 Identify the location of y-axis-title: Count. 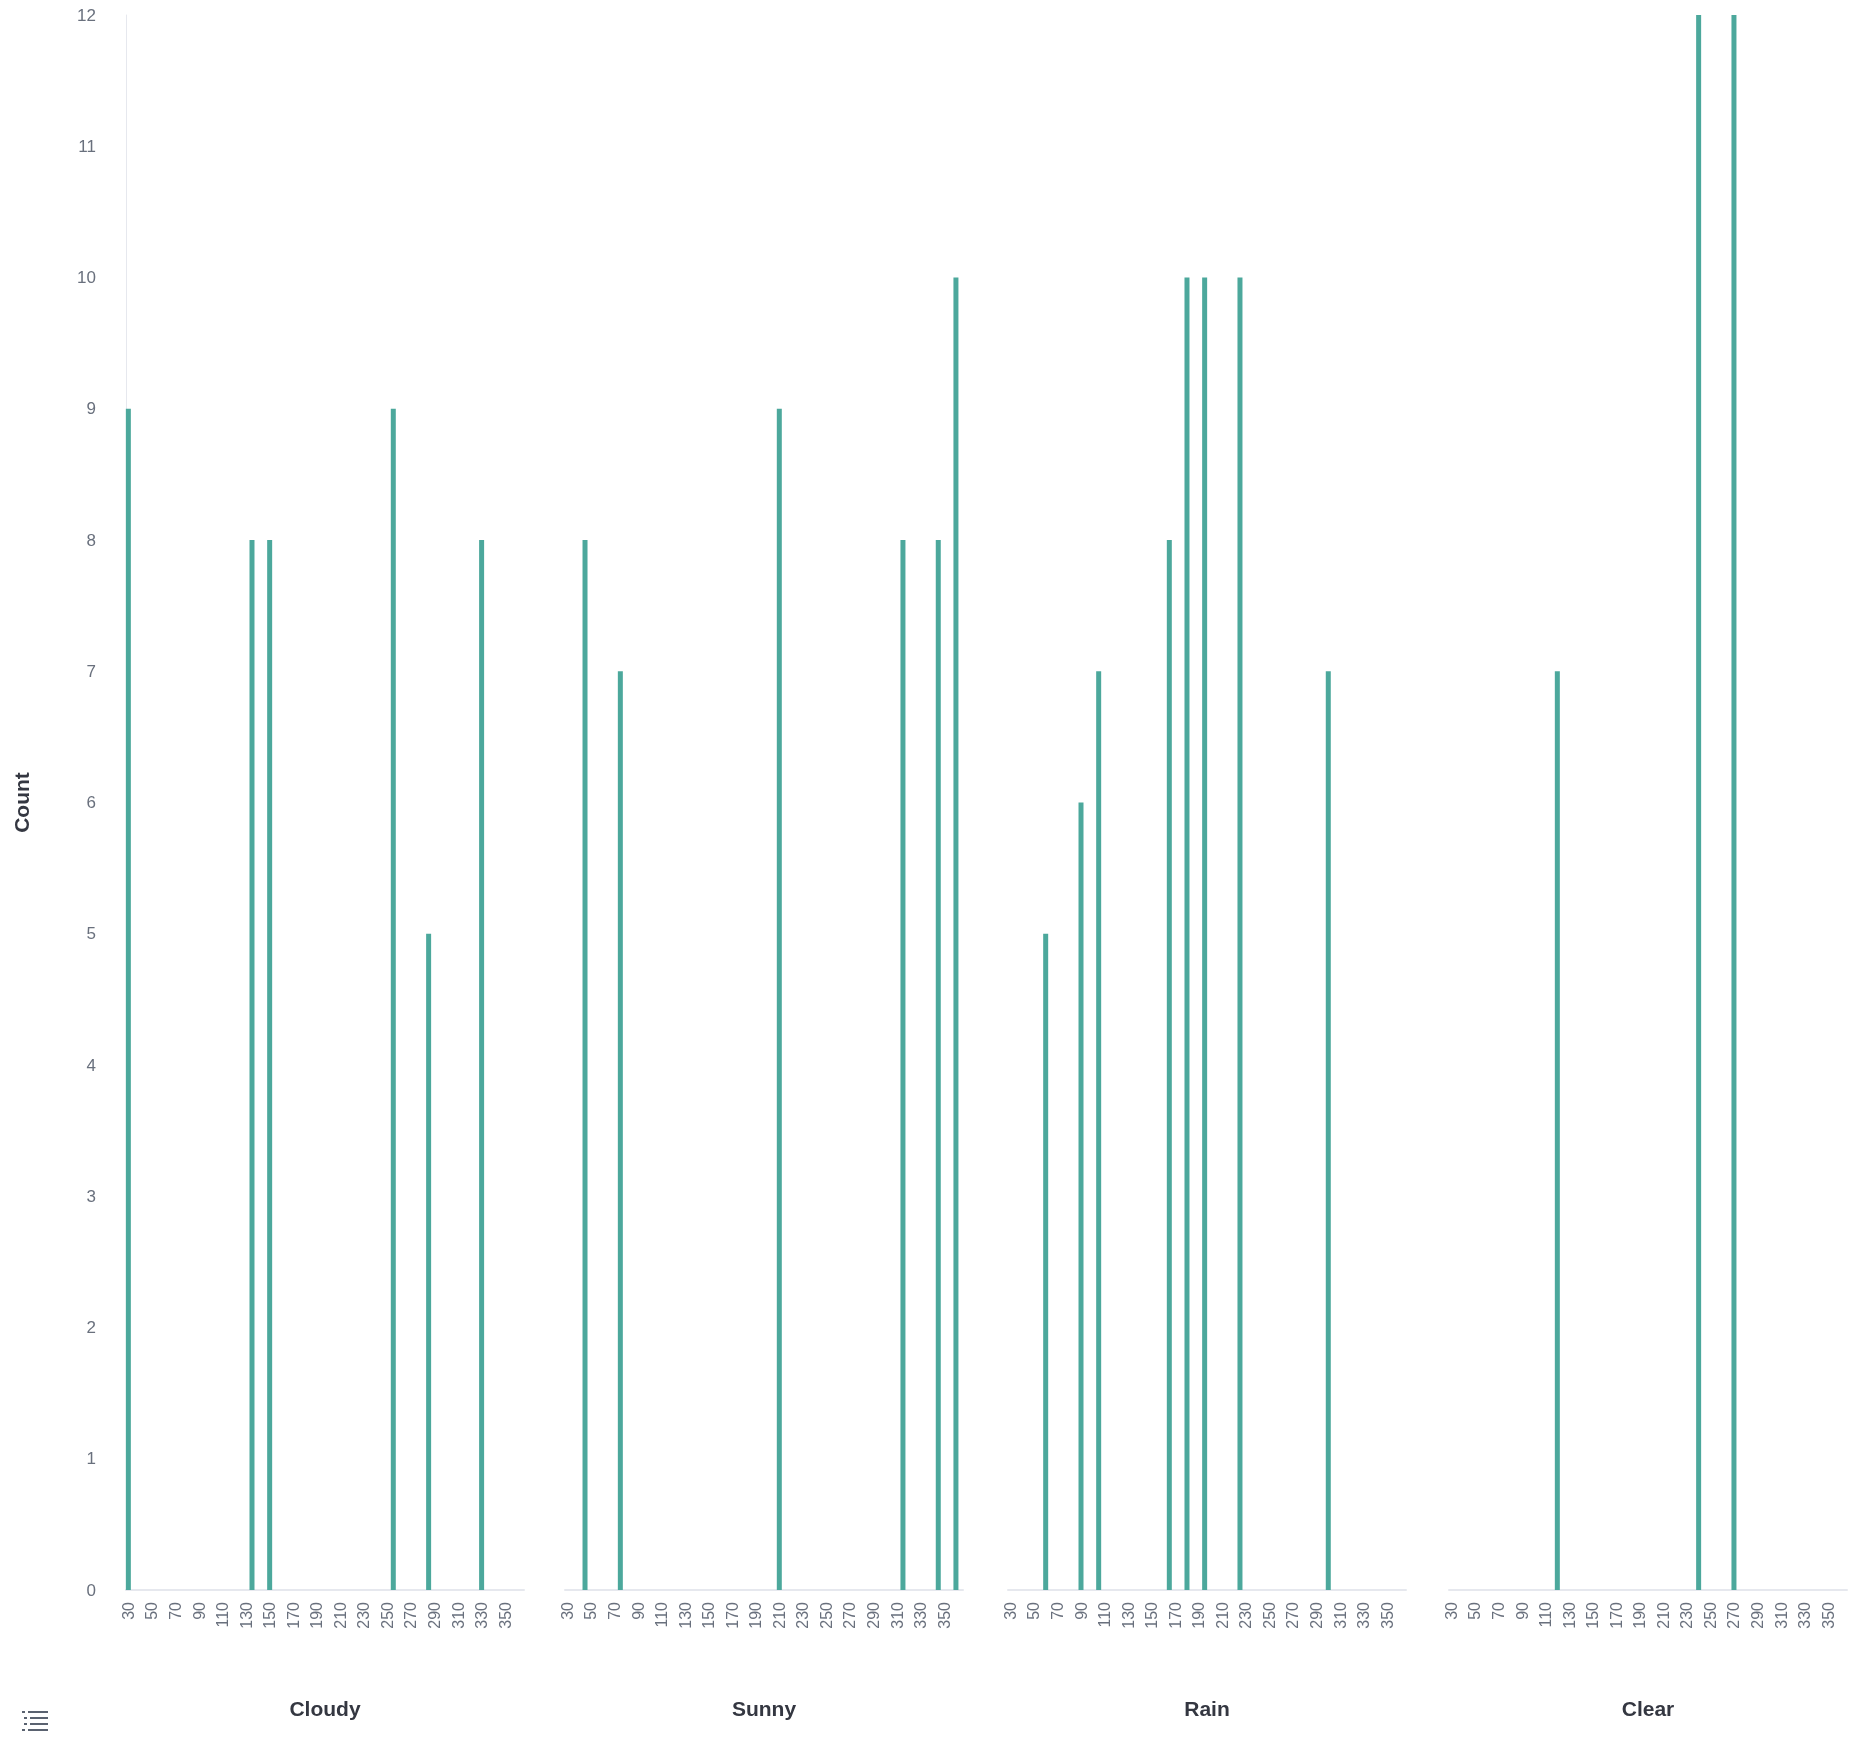
(21, 802).